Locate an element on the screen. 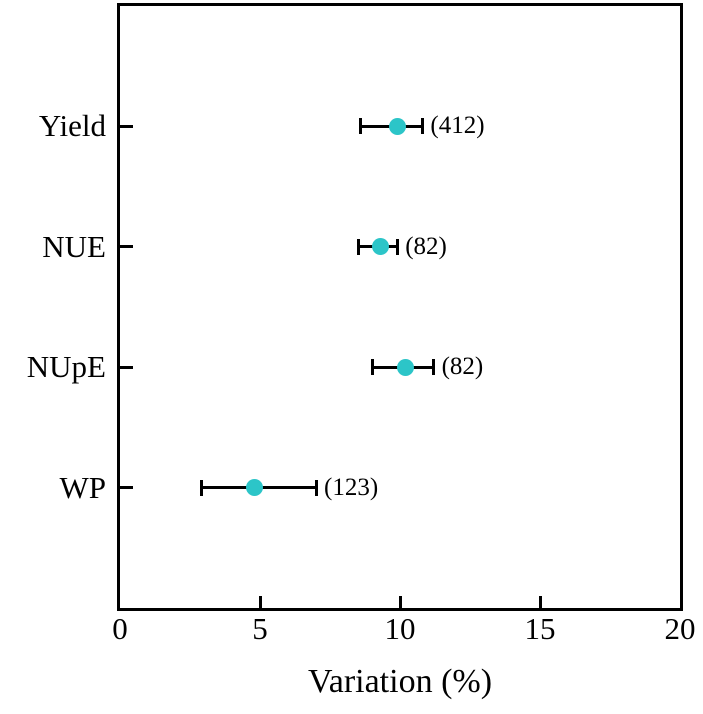 This screenshot has width=703, height=714. y-category-label: NUpE is located at coordinates (66, 367).